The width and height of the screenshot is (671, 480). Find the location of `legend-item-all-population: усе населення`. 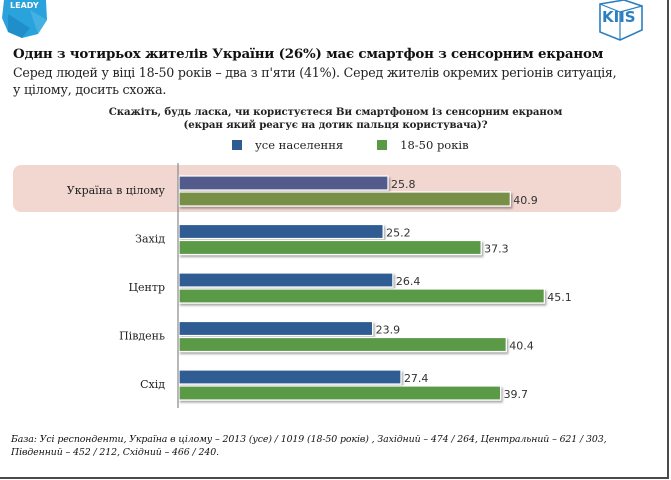

legend-item-all-population: усе населення is located at coordinates (287, 145).